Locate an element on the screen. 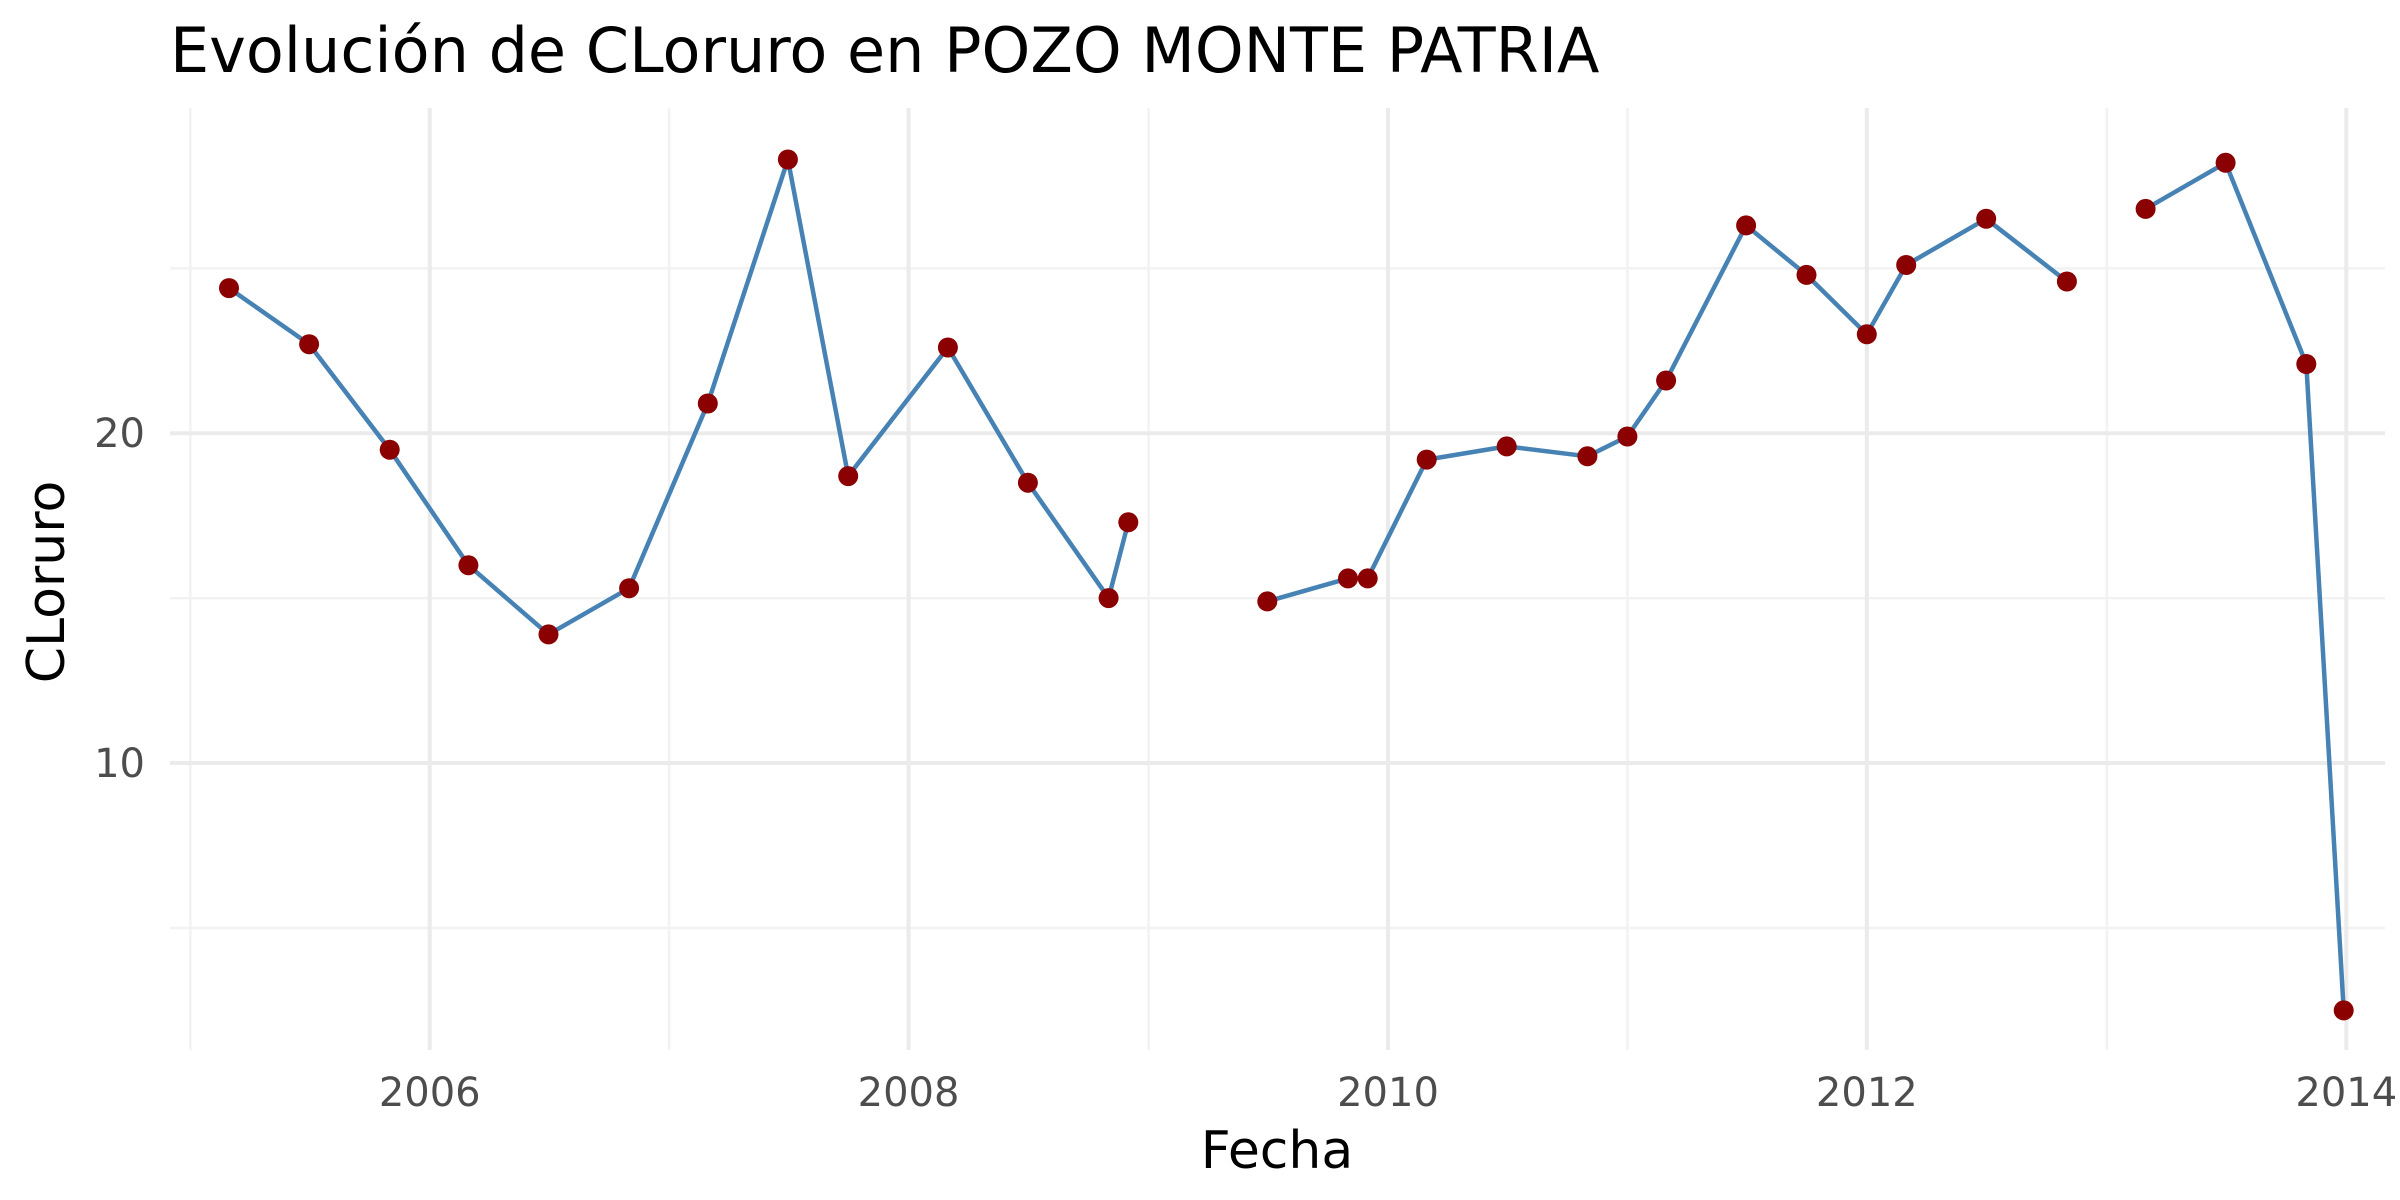 Image resolution: width=2400 pixels, height=1200 pixels. y-tick-labels: 10 20 is located at coordinates (119, 599).